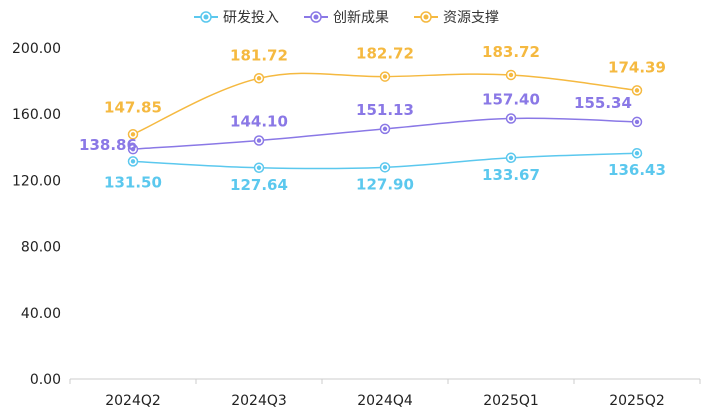 The image size is (714, 419). I want to click on y-tick-label: 40.00, so click(41, 314).